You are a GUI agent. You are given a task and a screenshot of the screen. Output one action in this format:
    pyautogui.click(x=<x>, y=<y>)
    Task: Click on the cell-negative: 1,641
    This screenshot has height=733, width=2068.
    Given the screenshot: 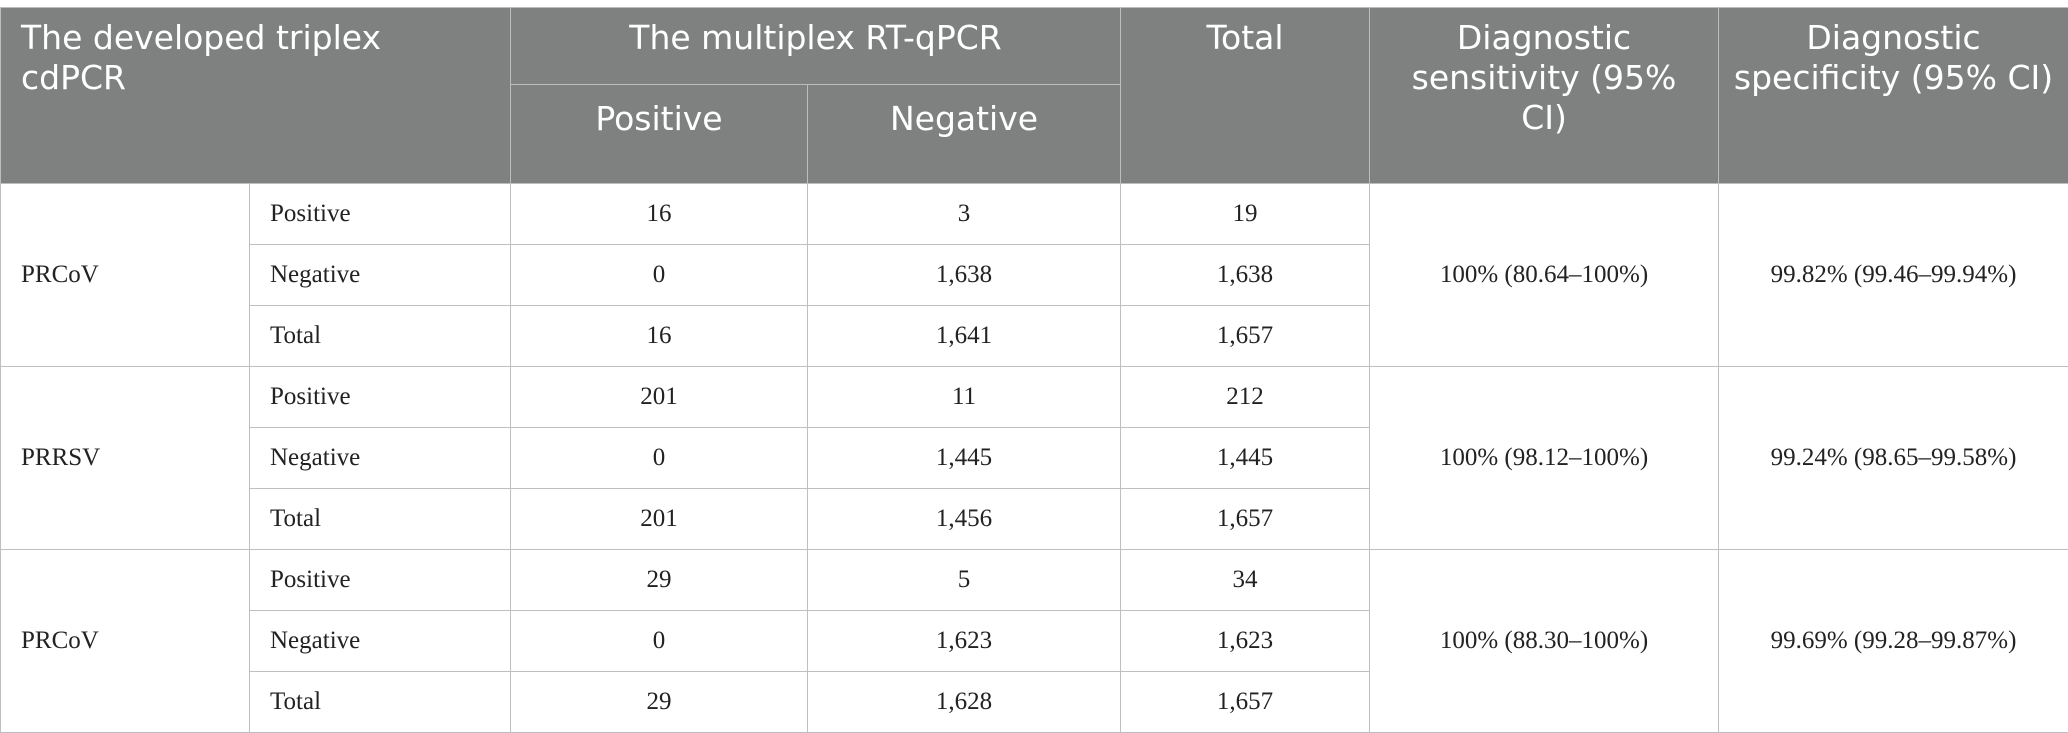 What is the action you would take?
    pyautogui.click(x=964, y=336)
    